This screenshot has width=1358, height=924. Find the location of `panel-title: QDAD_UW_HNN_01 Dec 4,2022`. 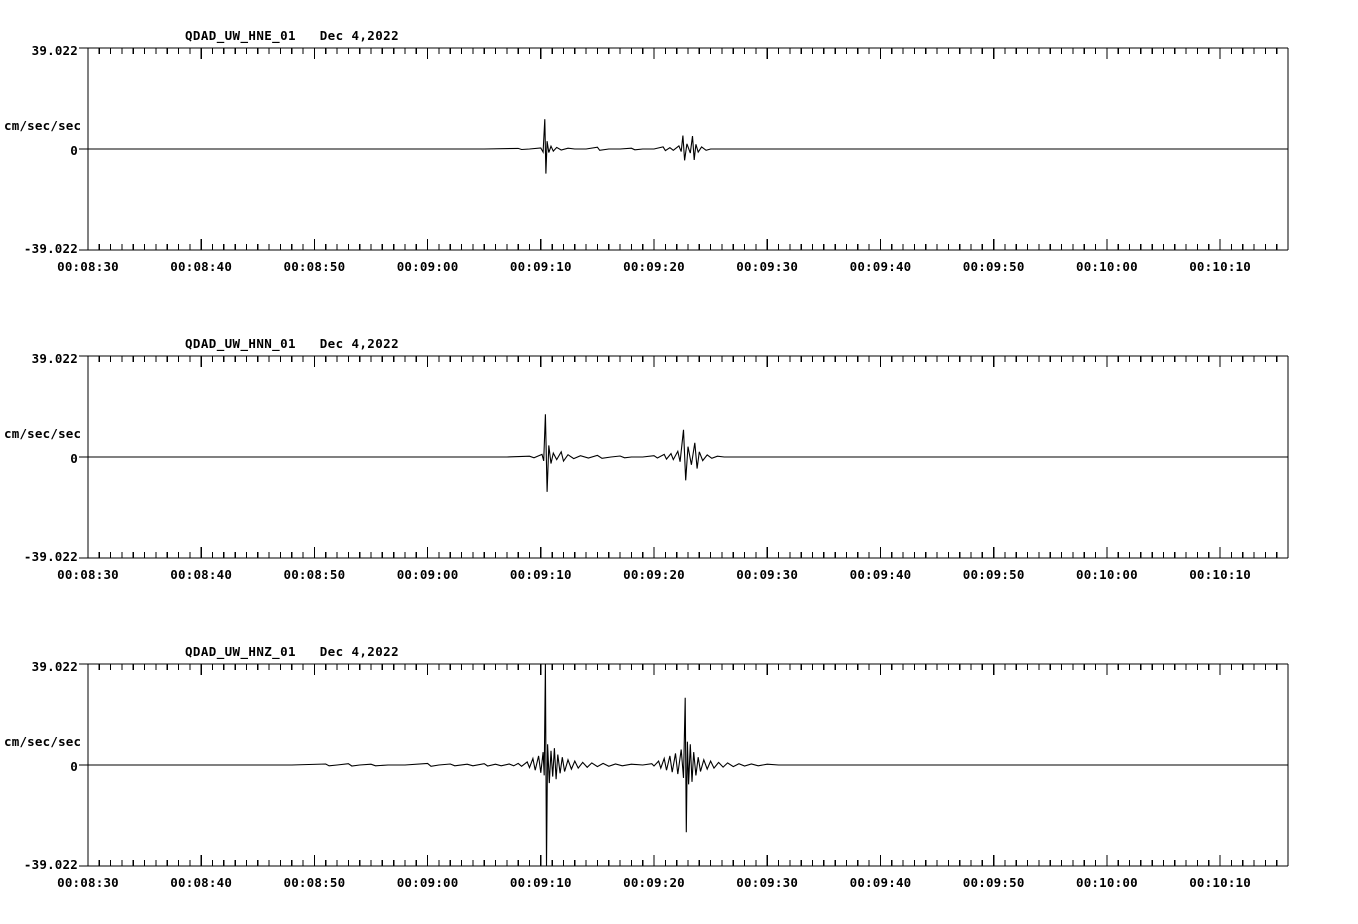

panel-title: QDAD_UW_HNN_01 Dec 4,2022 is located at coordinates (292, 343).